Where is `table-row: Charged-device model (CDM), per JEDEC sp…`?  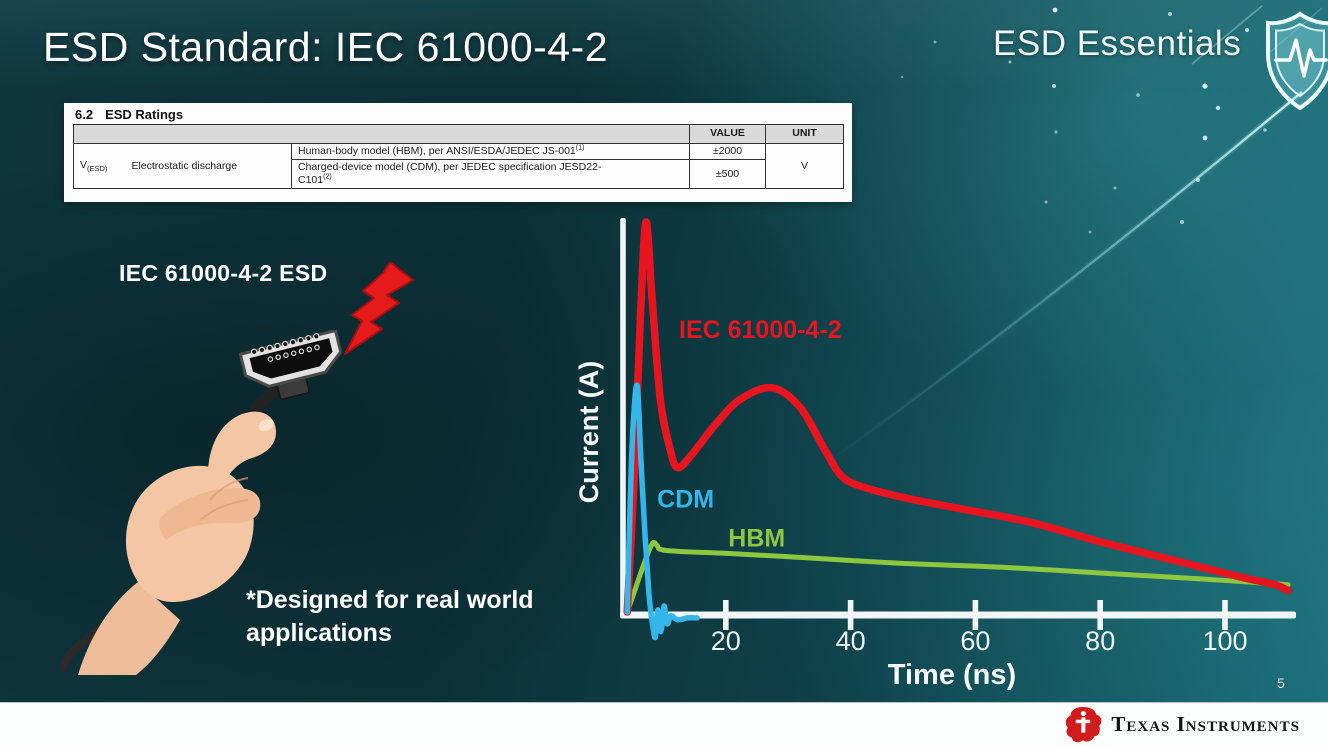 table-row: Charged-device model (CDM), per JEDEC sp… is located at coordinates (459, 174).